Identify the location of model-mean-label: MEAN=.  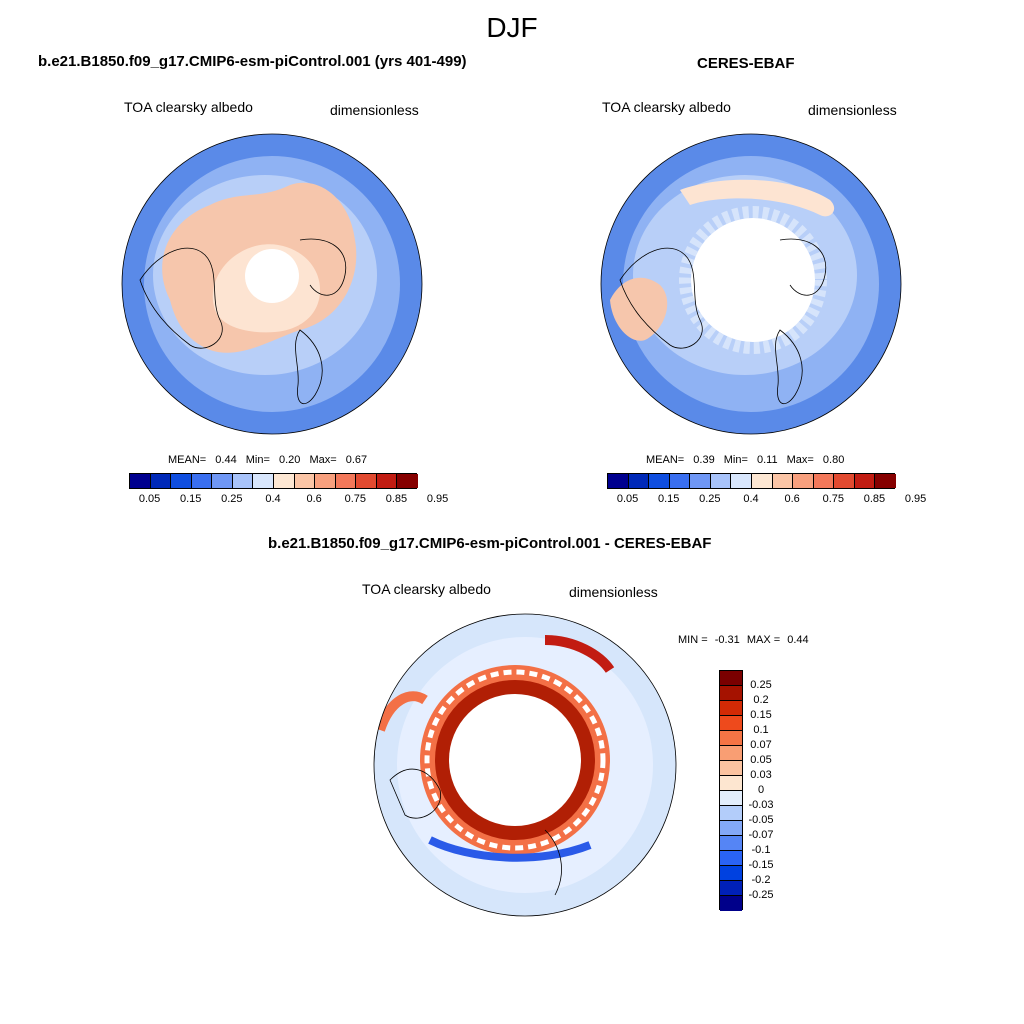
(187, 460).